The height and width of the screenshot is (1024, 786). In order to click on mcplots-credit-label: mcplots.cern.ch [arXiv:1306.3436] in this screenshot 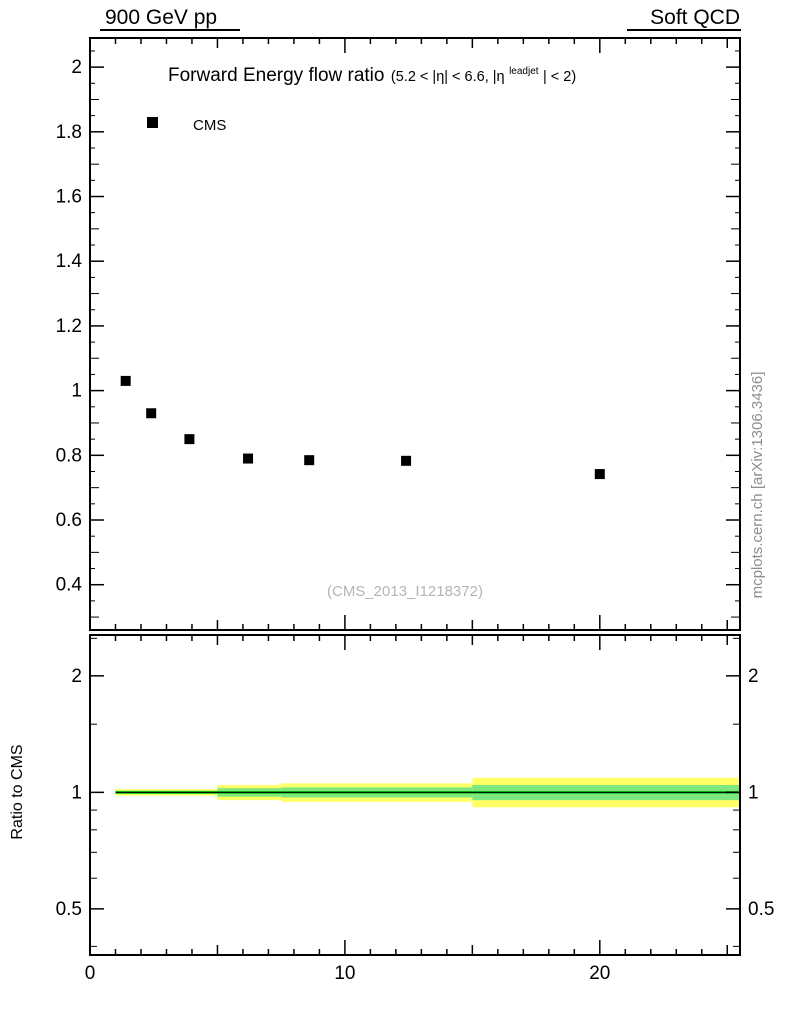, I will do `click(757, 485)`.